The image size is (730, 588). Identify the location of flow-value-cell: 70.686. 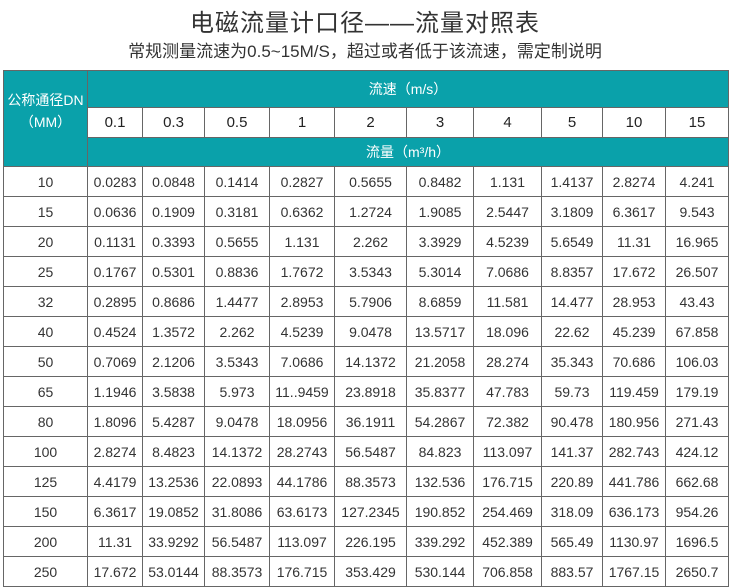
(634, 361).